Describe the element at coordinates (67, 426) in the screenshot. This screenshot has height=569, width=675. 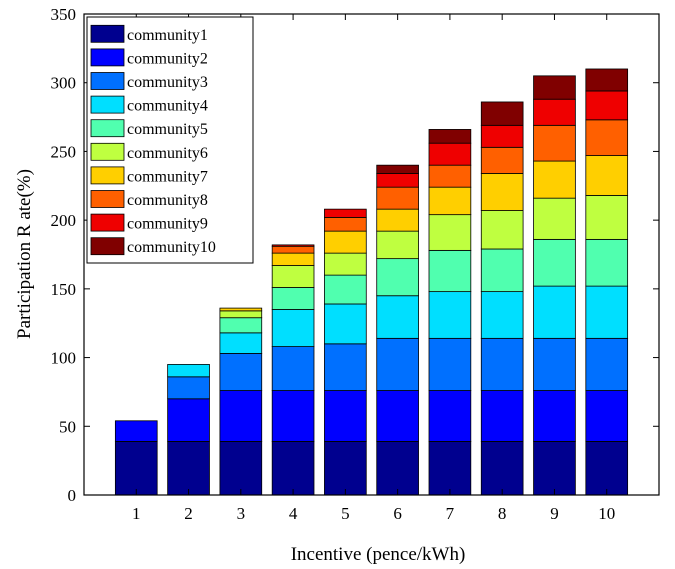
I see `y-tick-label: 50` at that location.